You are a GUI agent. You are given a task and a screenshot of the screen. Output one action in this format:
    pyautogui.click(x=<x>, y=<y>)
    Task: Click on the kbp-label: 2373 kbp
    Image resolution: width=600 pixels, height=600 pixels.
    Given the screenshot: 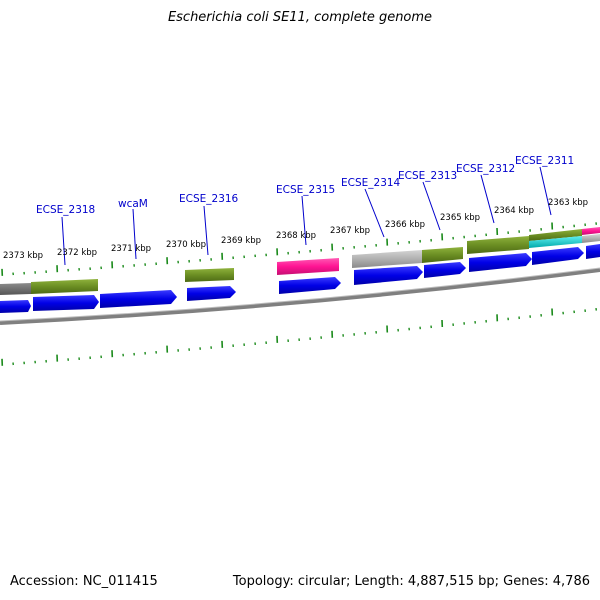 What is the action you would take?
    pyautogui.click(x=23, y=256)
    